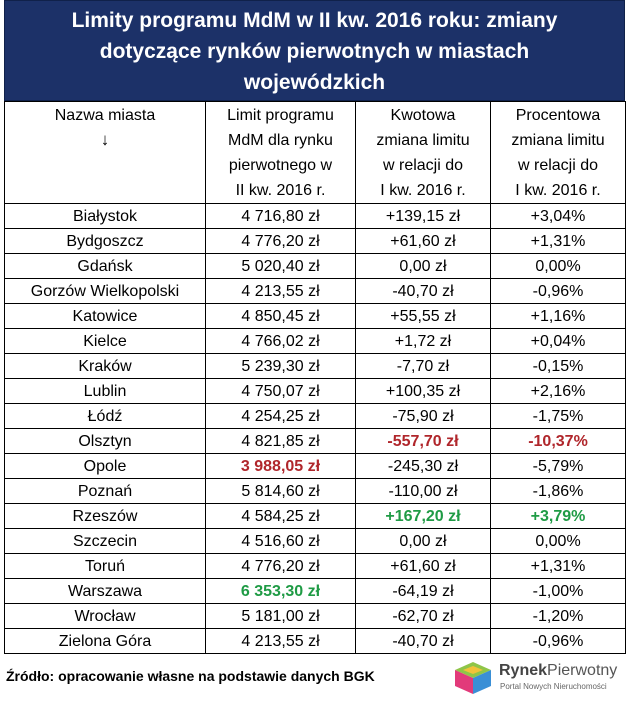 This screenshot has height=701, width=629. I want to click on header-line: Limit programu, so click(280, 115).